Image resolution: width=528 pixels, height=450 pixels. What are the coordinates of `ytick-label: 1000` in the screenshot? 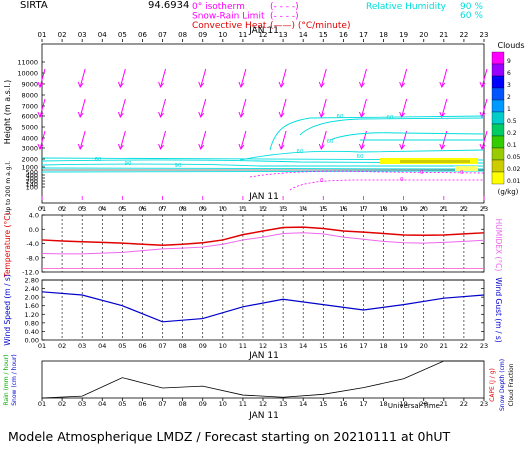 It's located at (29, 168).